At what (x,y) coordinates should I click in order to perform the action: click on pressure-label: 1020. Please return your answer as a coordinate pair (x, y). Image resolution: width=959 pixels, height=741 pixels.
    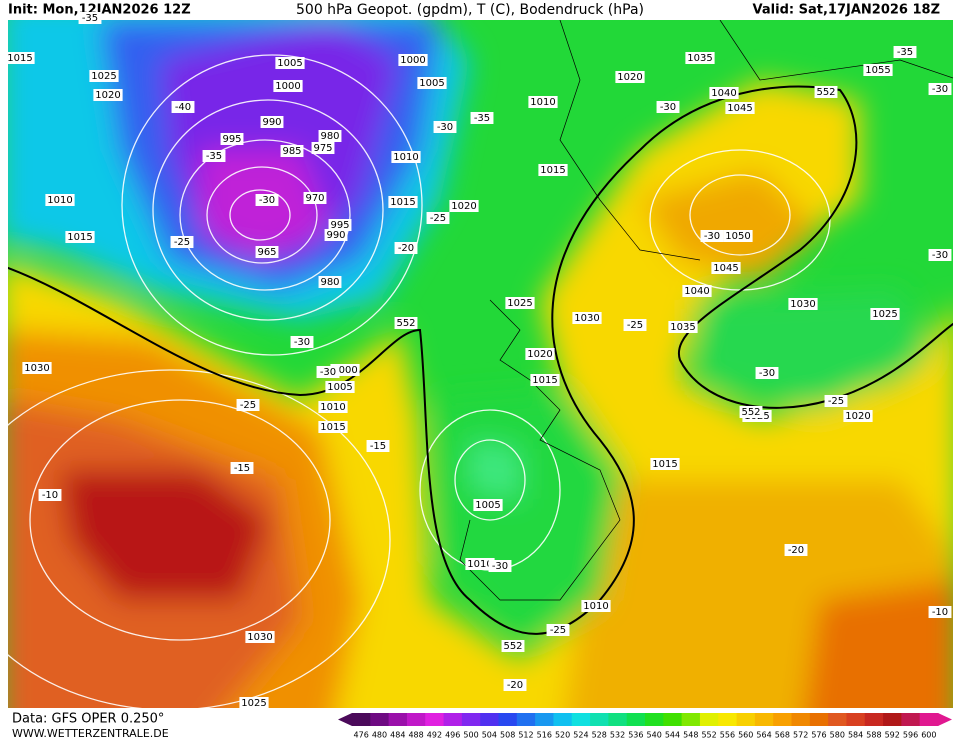
    Looking at the image, I should click on (107, 95).